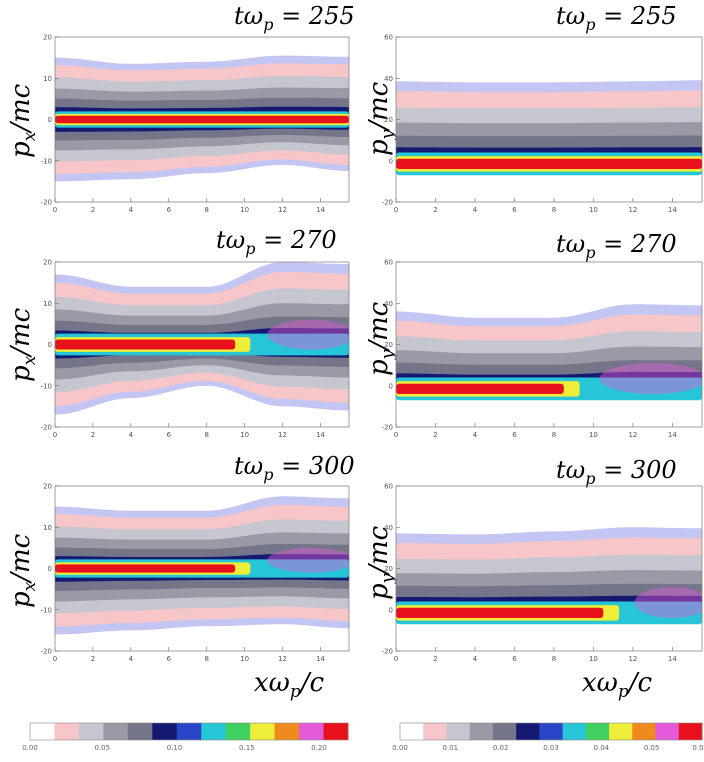  I want to click on panel-title-px-255: tωp = 255, so click(294, 18).